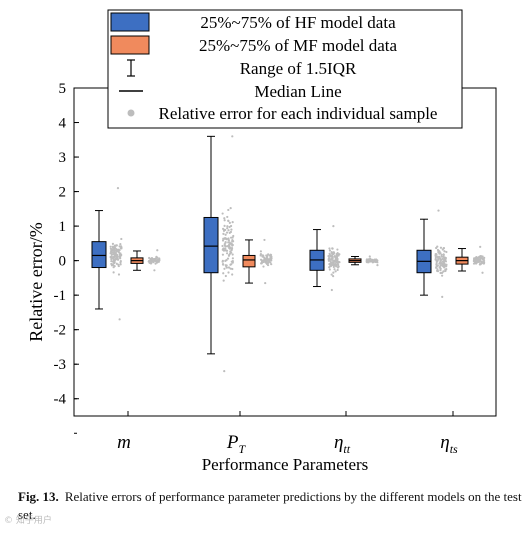 This screenshot has width=531, height=533. What do you see at coordinates (236, 444) in the screenshot?
I see `x-tick-label: PT` at bounding box center [236, 444].